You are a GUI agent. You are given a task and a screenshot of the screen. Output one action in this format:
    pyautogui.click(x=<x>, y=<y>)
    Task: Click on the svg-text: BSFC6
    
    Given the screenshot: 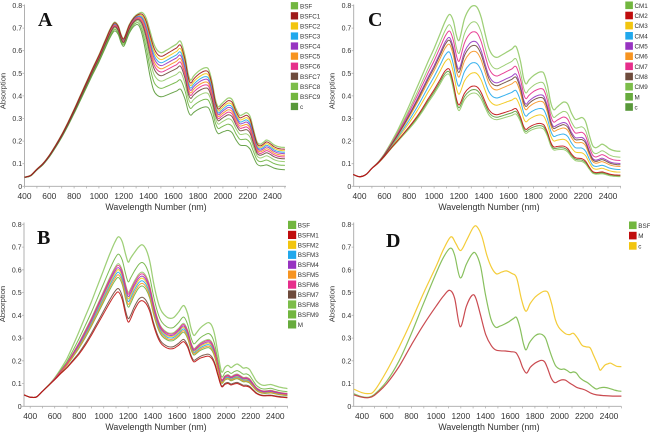 What is the action you would take?
    pyautogui.click(x=310, y=67)
    